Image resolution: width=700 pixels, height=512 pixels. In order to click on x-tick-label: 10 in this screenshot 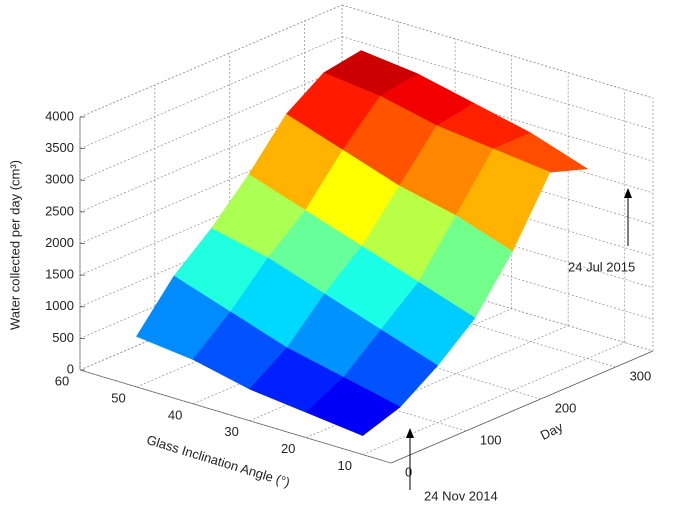, I will do `click(344, 465)`.